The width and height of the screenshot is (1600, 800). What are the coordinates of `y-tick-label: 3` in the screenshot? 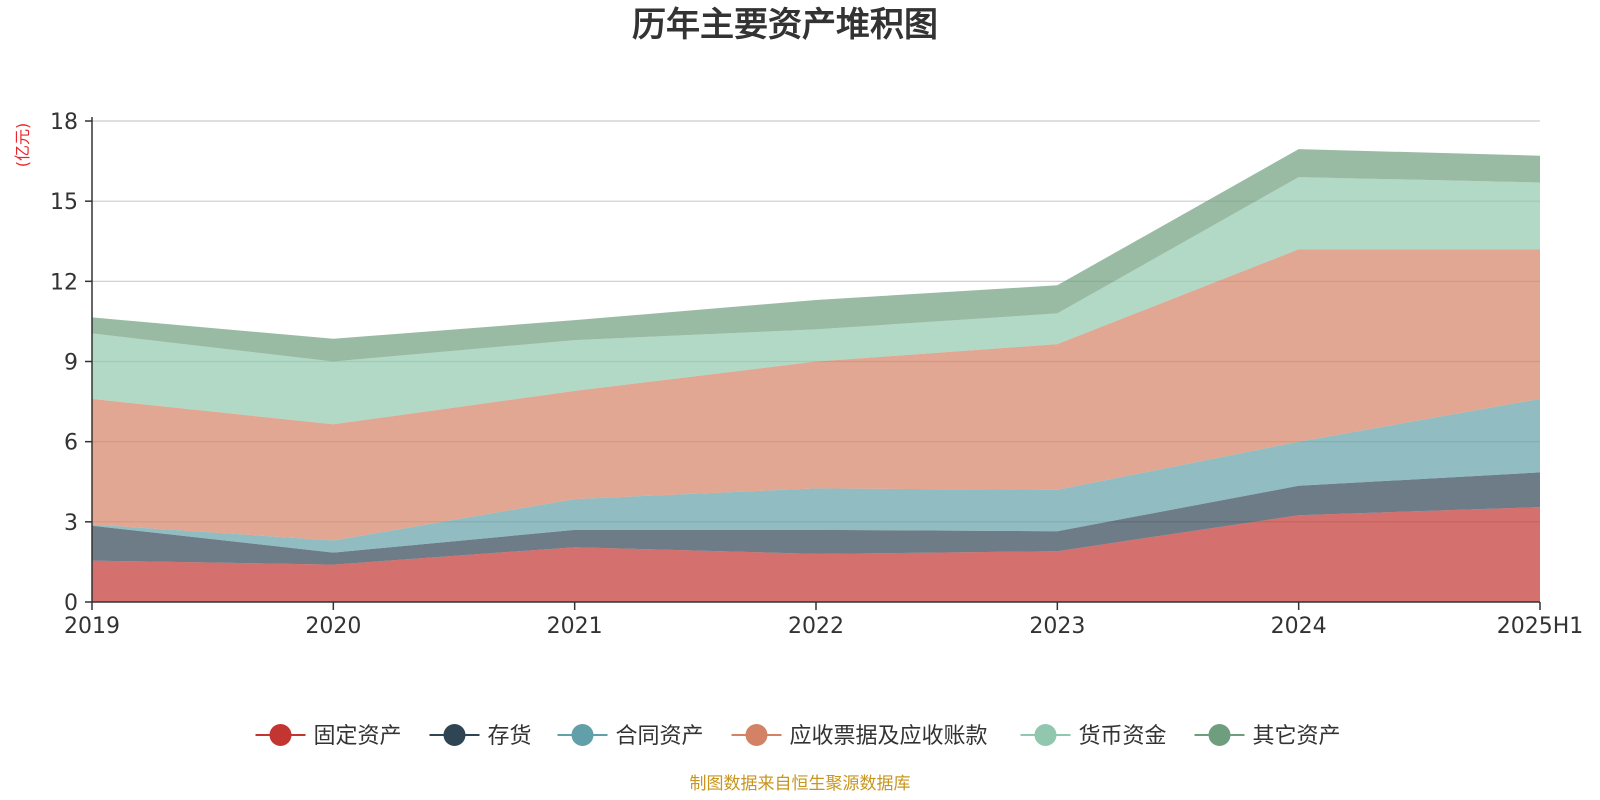 It's located at (71, 523).